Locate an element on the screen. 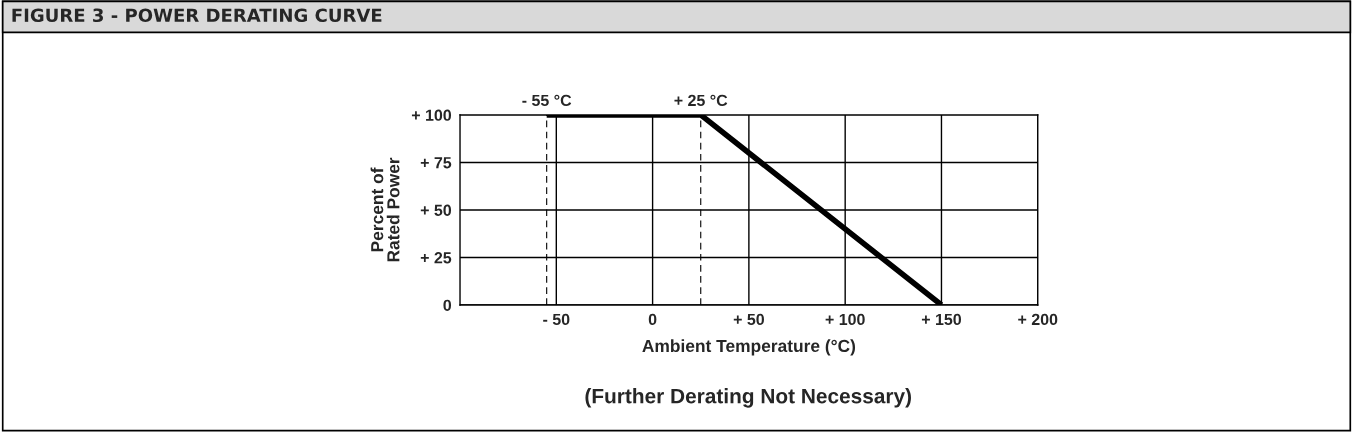 This screenshot has height=432, width=1353. x-tick-label: + 50 is located at coordinates (748, 319).